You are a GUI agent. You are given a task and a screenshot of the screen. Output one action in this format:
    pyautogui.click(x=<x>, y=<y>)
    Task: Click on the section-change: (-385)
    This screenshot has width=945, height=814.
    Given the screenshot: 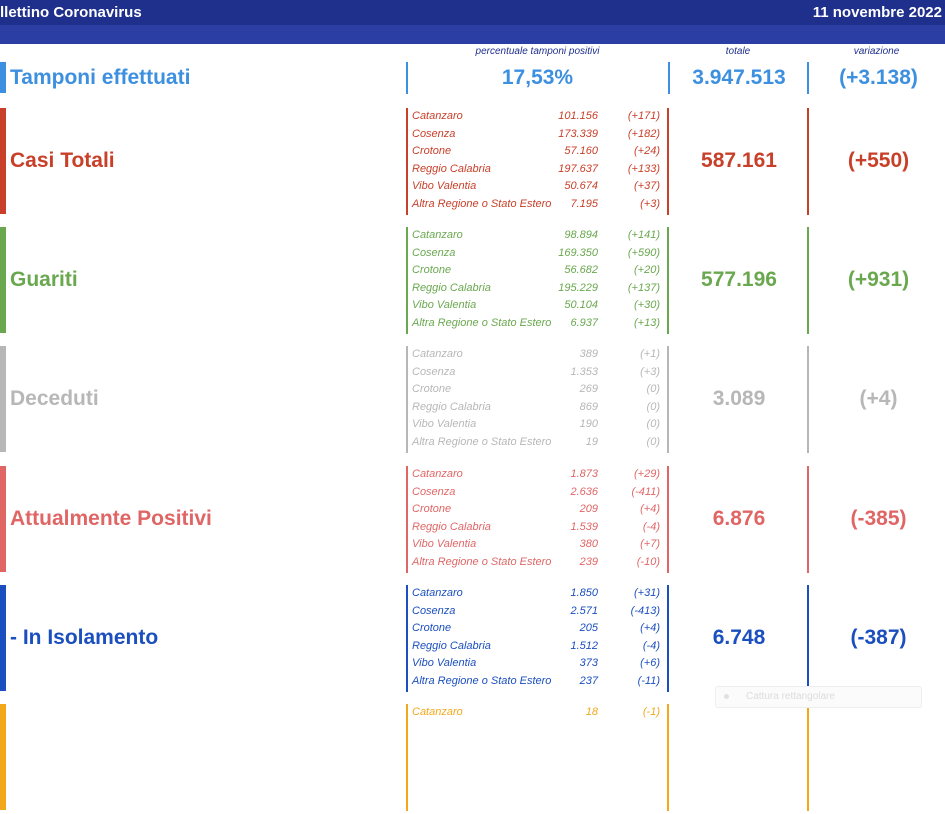 What is the action you would take?
    pyautogui.click(x=878, y=518)
    